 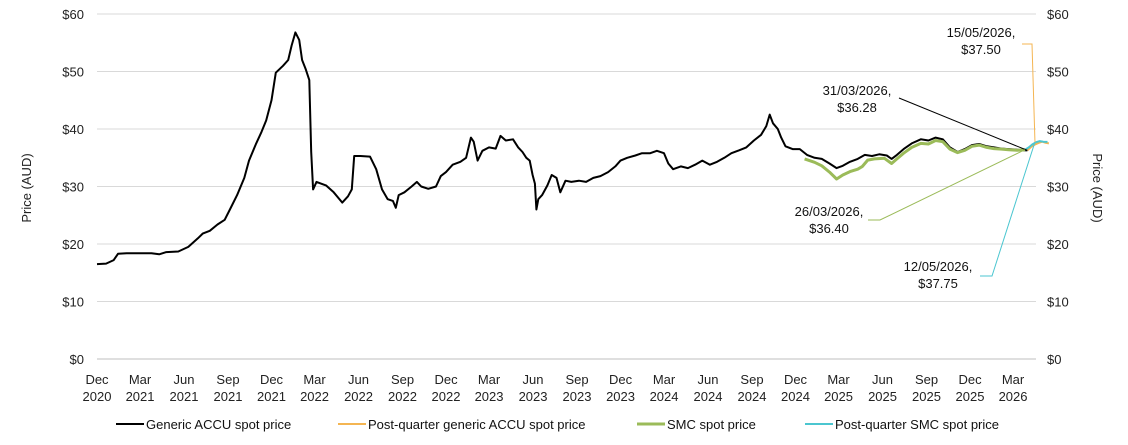 What do you see at coordinates (857, 99) in the screenshot?
I see `annotation-label-1: 31/03/2026, $36.28` at bounding box center [857, 99].